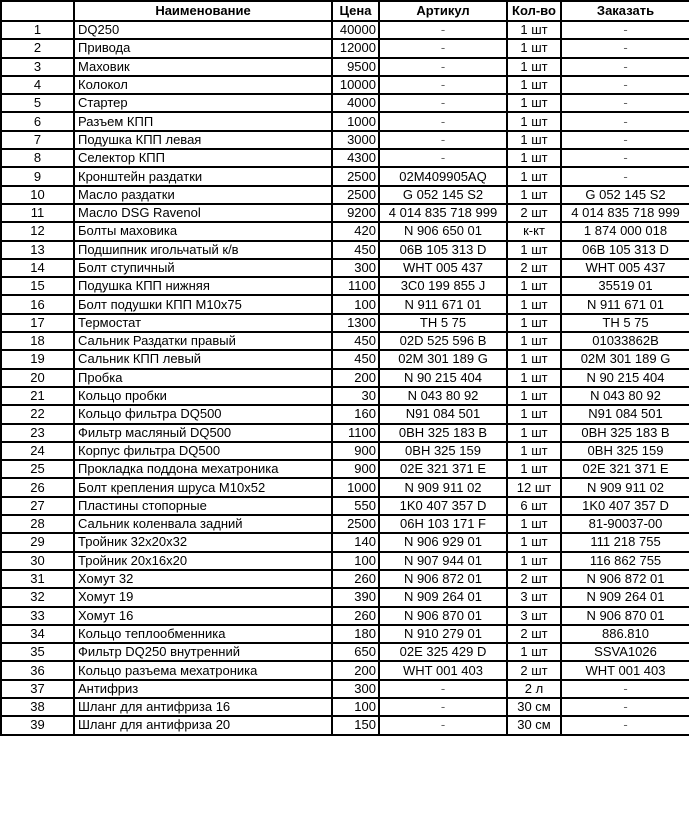 The image size is (689, 816). I want to click on name-cell: Селектор КПП, so click(203, 158).